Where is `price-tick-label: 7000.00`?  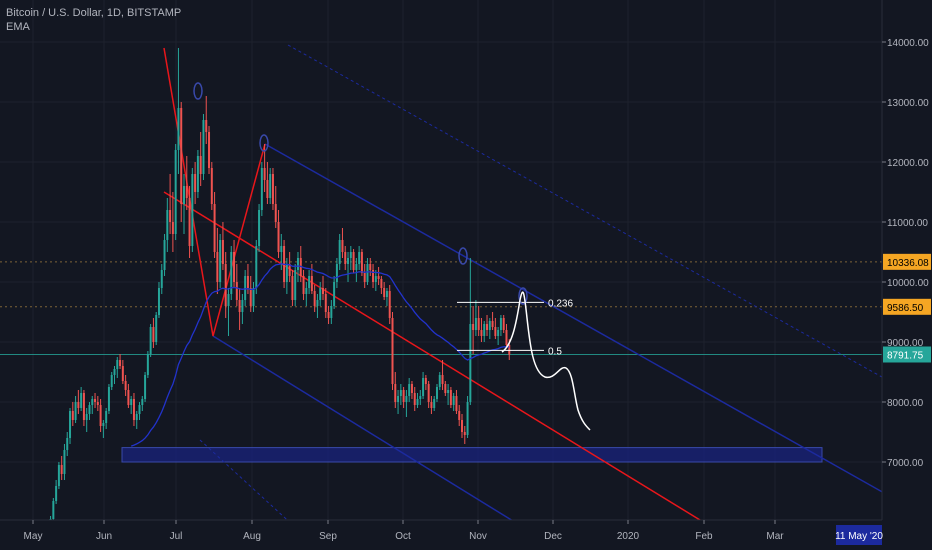 price-tick-label: 7000.00 is located at coordinates (905, 463).